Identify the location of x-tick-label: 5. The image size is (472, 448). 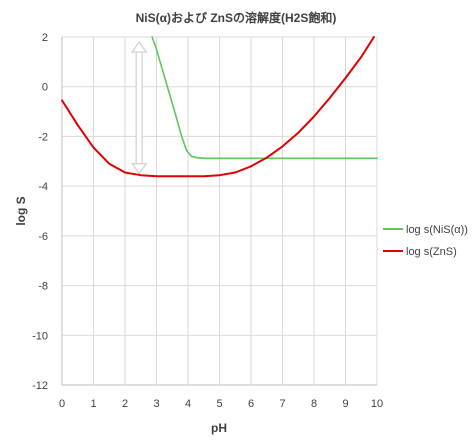
(219, 404).